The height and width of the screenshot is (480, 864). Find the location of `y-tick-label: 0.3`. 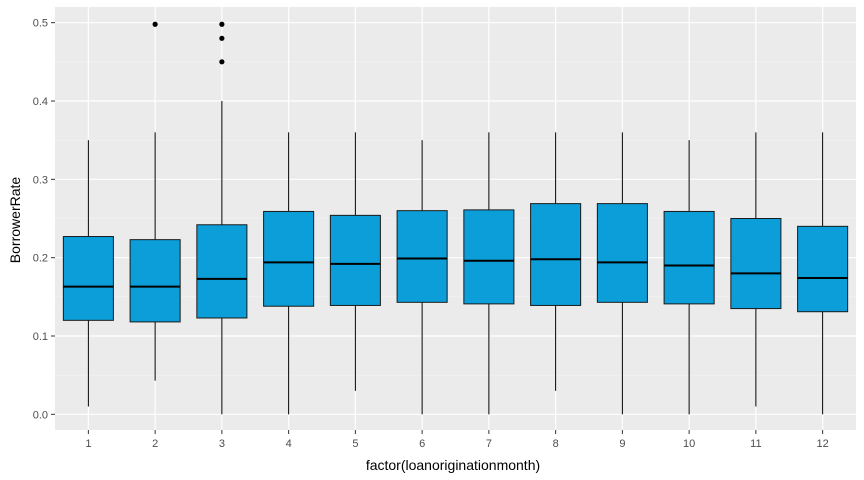

y-tick-label: 0.3 is located at coordinates (40, 180).